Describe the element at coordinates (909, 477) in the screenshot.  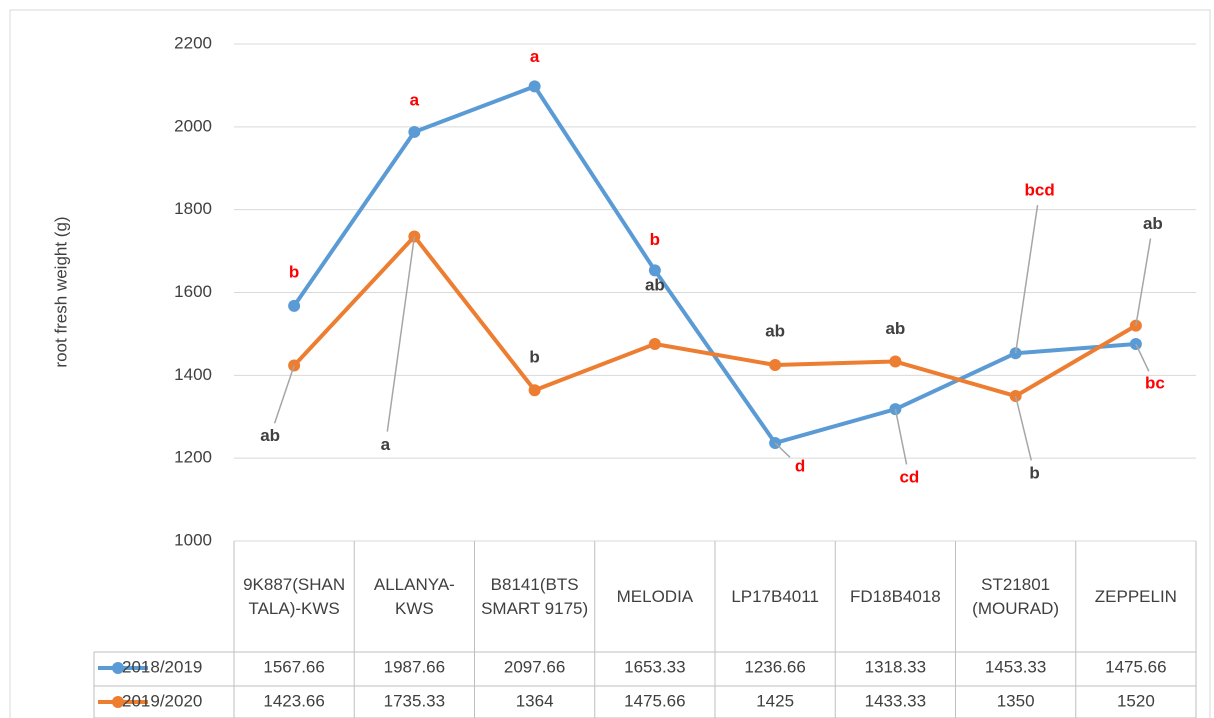
I see `data-annotation: cd` at that location.